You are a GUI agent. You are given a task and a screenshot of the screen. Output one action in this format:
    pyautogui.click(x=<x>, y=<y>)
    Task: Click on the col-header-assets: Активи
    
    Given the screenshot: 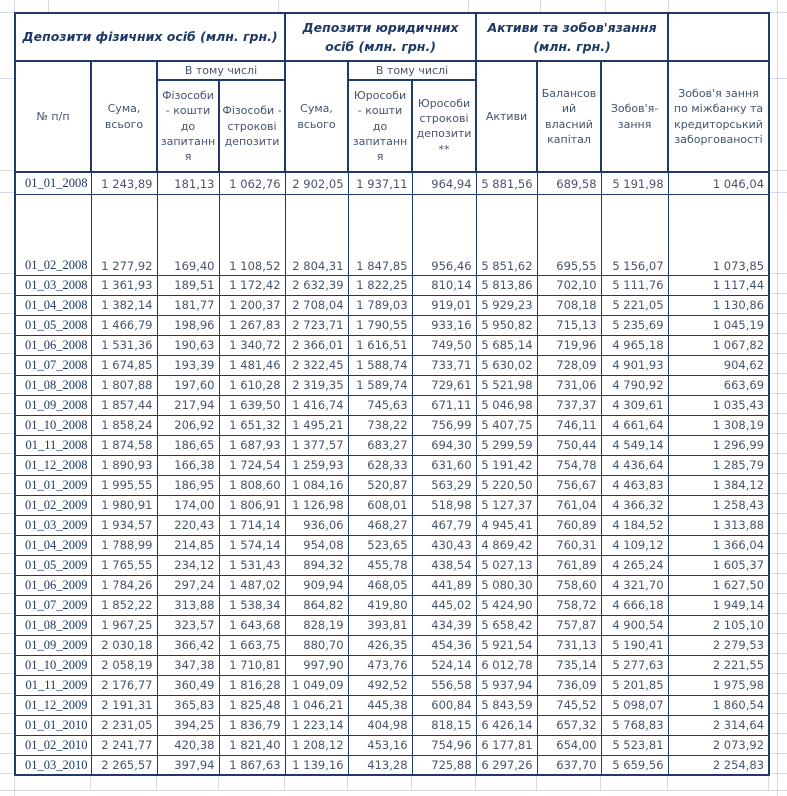 What is the action you would take?
    pyautogui.click(x=507, y=116)
    